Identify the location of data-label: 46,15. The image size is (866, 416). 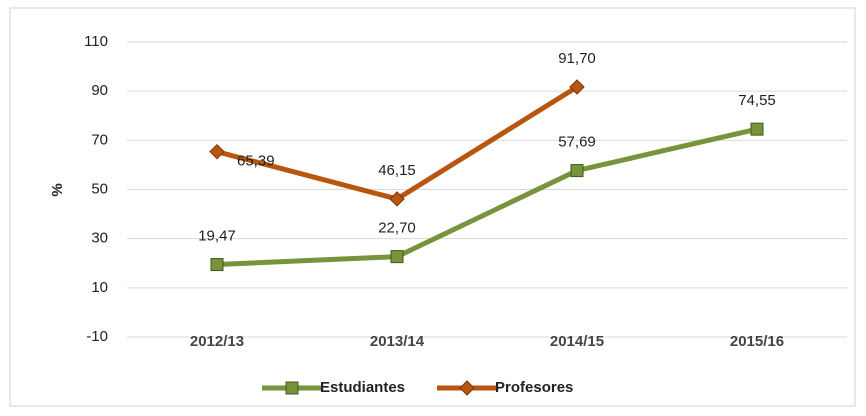
(397, 170).